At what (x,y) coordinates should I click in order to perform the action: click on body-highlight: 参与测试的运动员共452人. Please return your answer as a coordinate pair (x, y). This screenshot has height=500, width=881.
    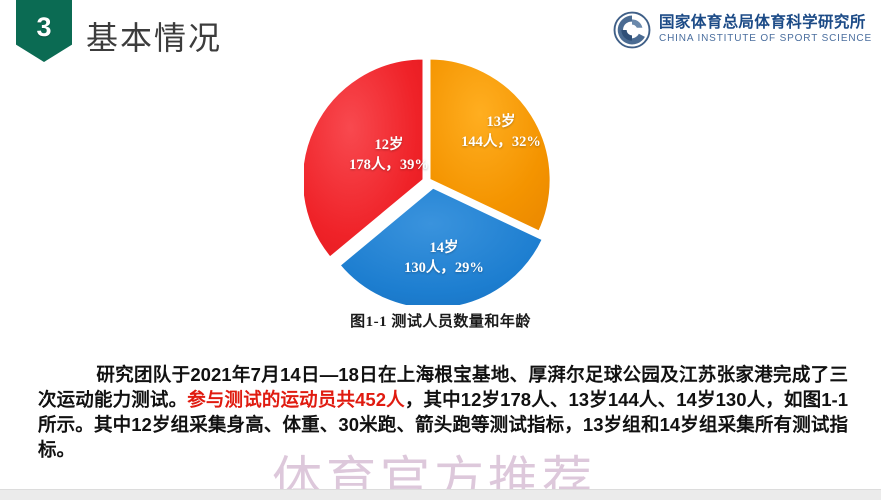
    Looking at the image, I should click on (296, 399).